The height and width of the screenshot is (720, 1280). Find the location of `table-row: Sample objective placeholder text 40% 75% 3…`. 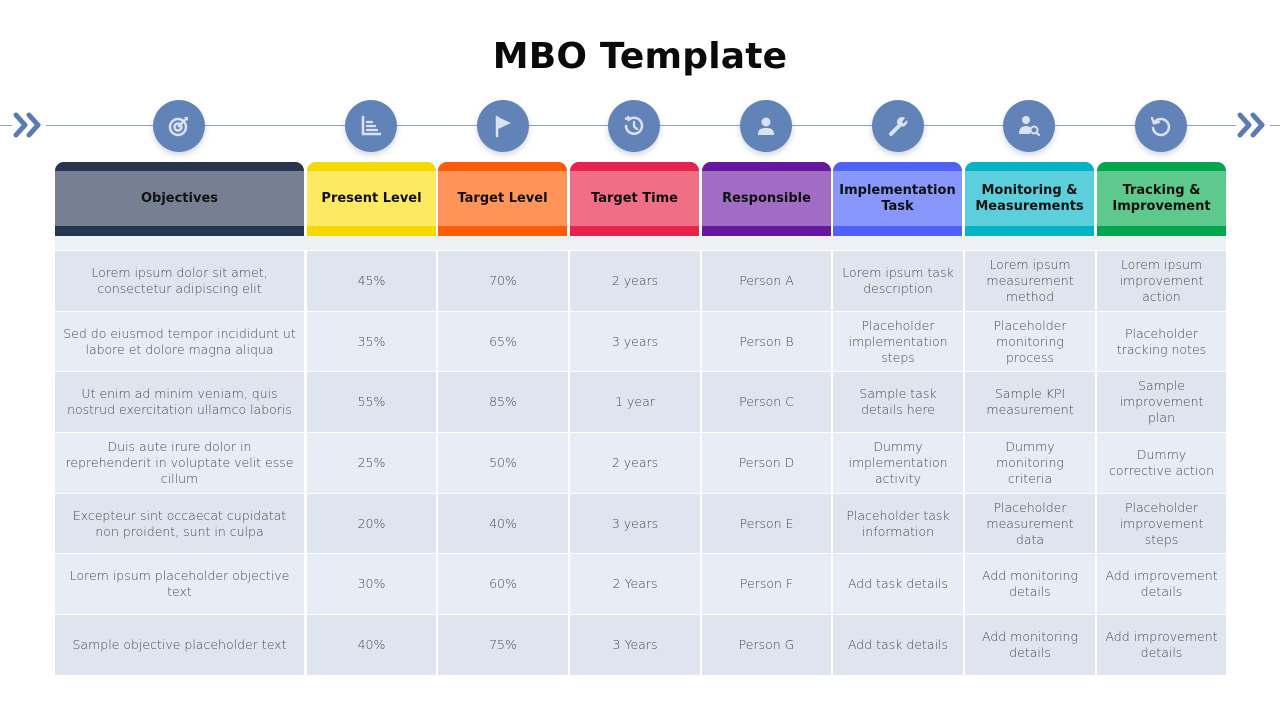

table-row: Sample objective placeholder text 40% 75% 3… is located at coordinates (640, 645).